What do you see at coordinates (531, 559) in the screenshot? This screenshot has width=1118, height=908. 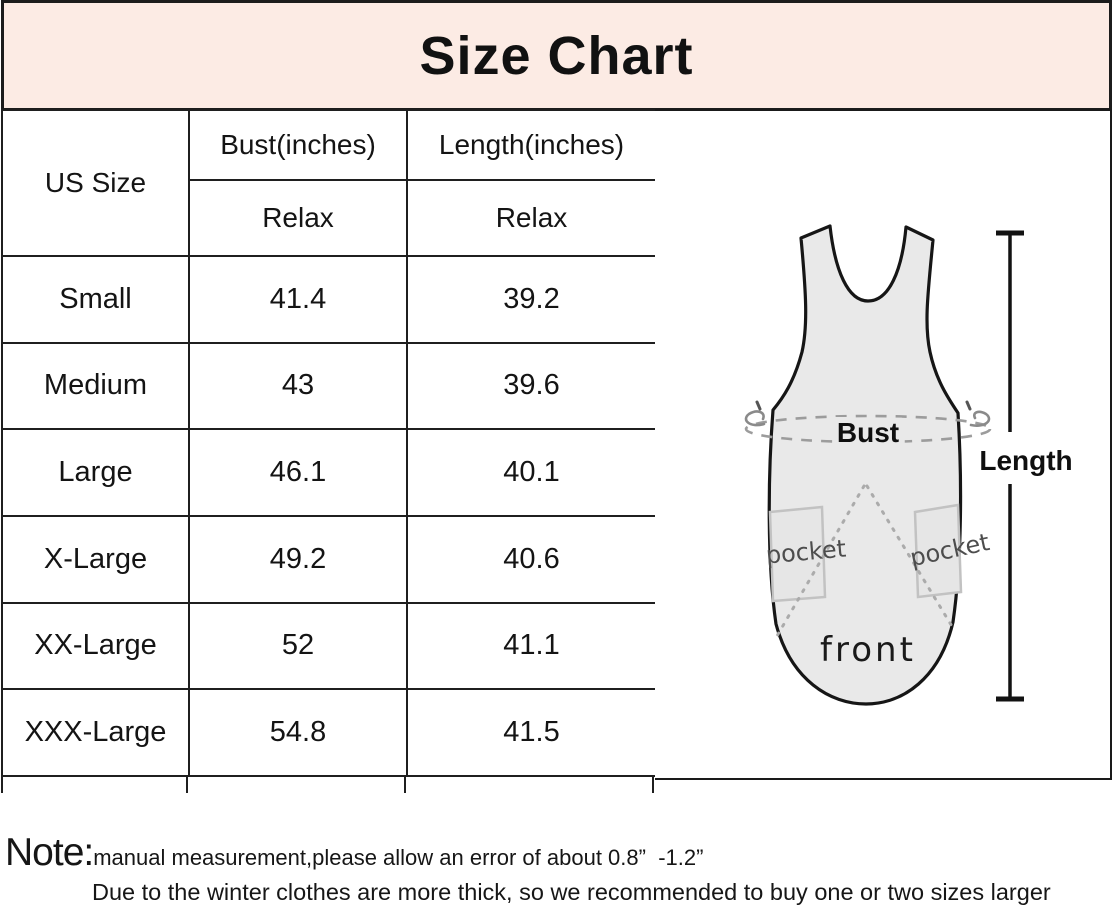 I see `length-cell: 40.6` at bounding box center [531, 559].